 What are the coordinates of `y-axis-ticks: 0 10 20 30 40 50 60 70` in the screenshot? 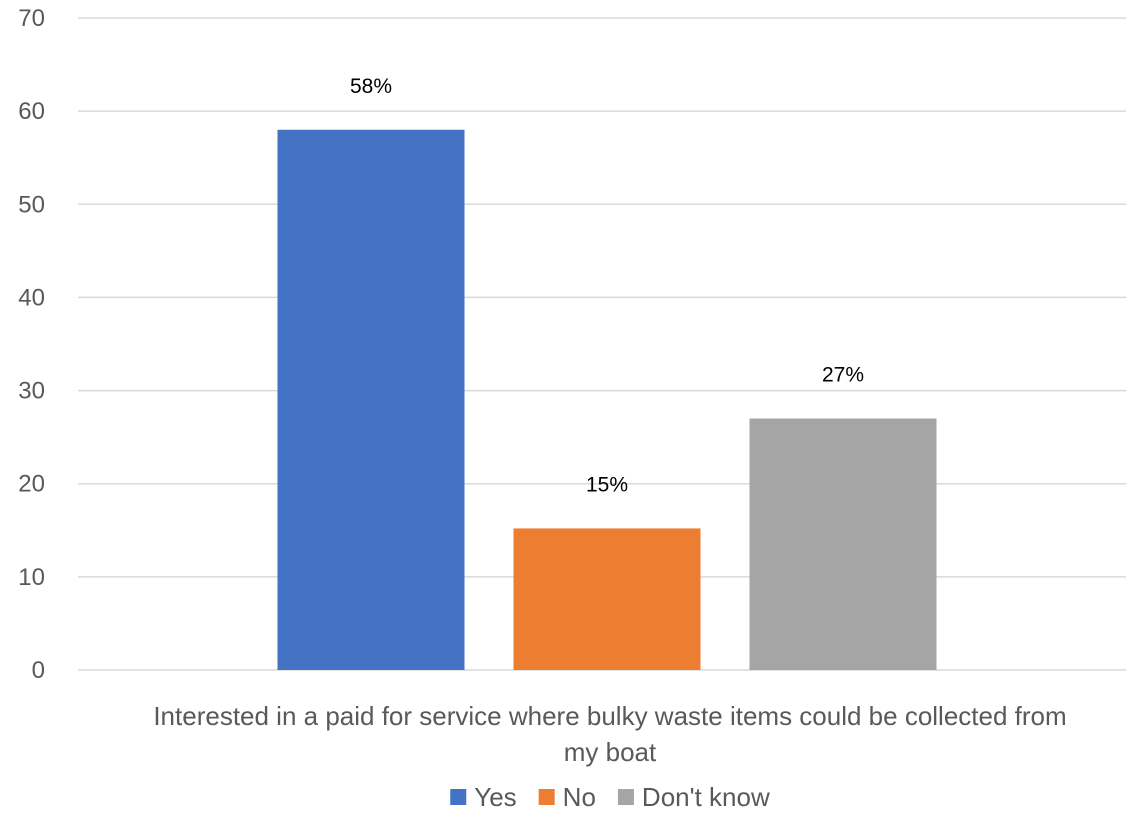 It's located at (31, 344).